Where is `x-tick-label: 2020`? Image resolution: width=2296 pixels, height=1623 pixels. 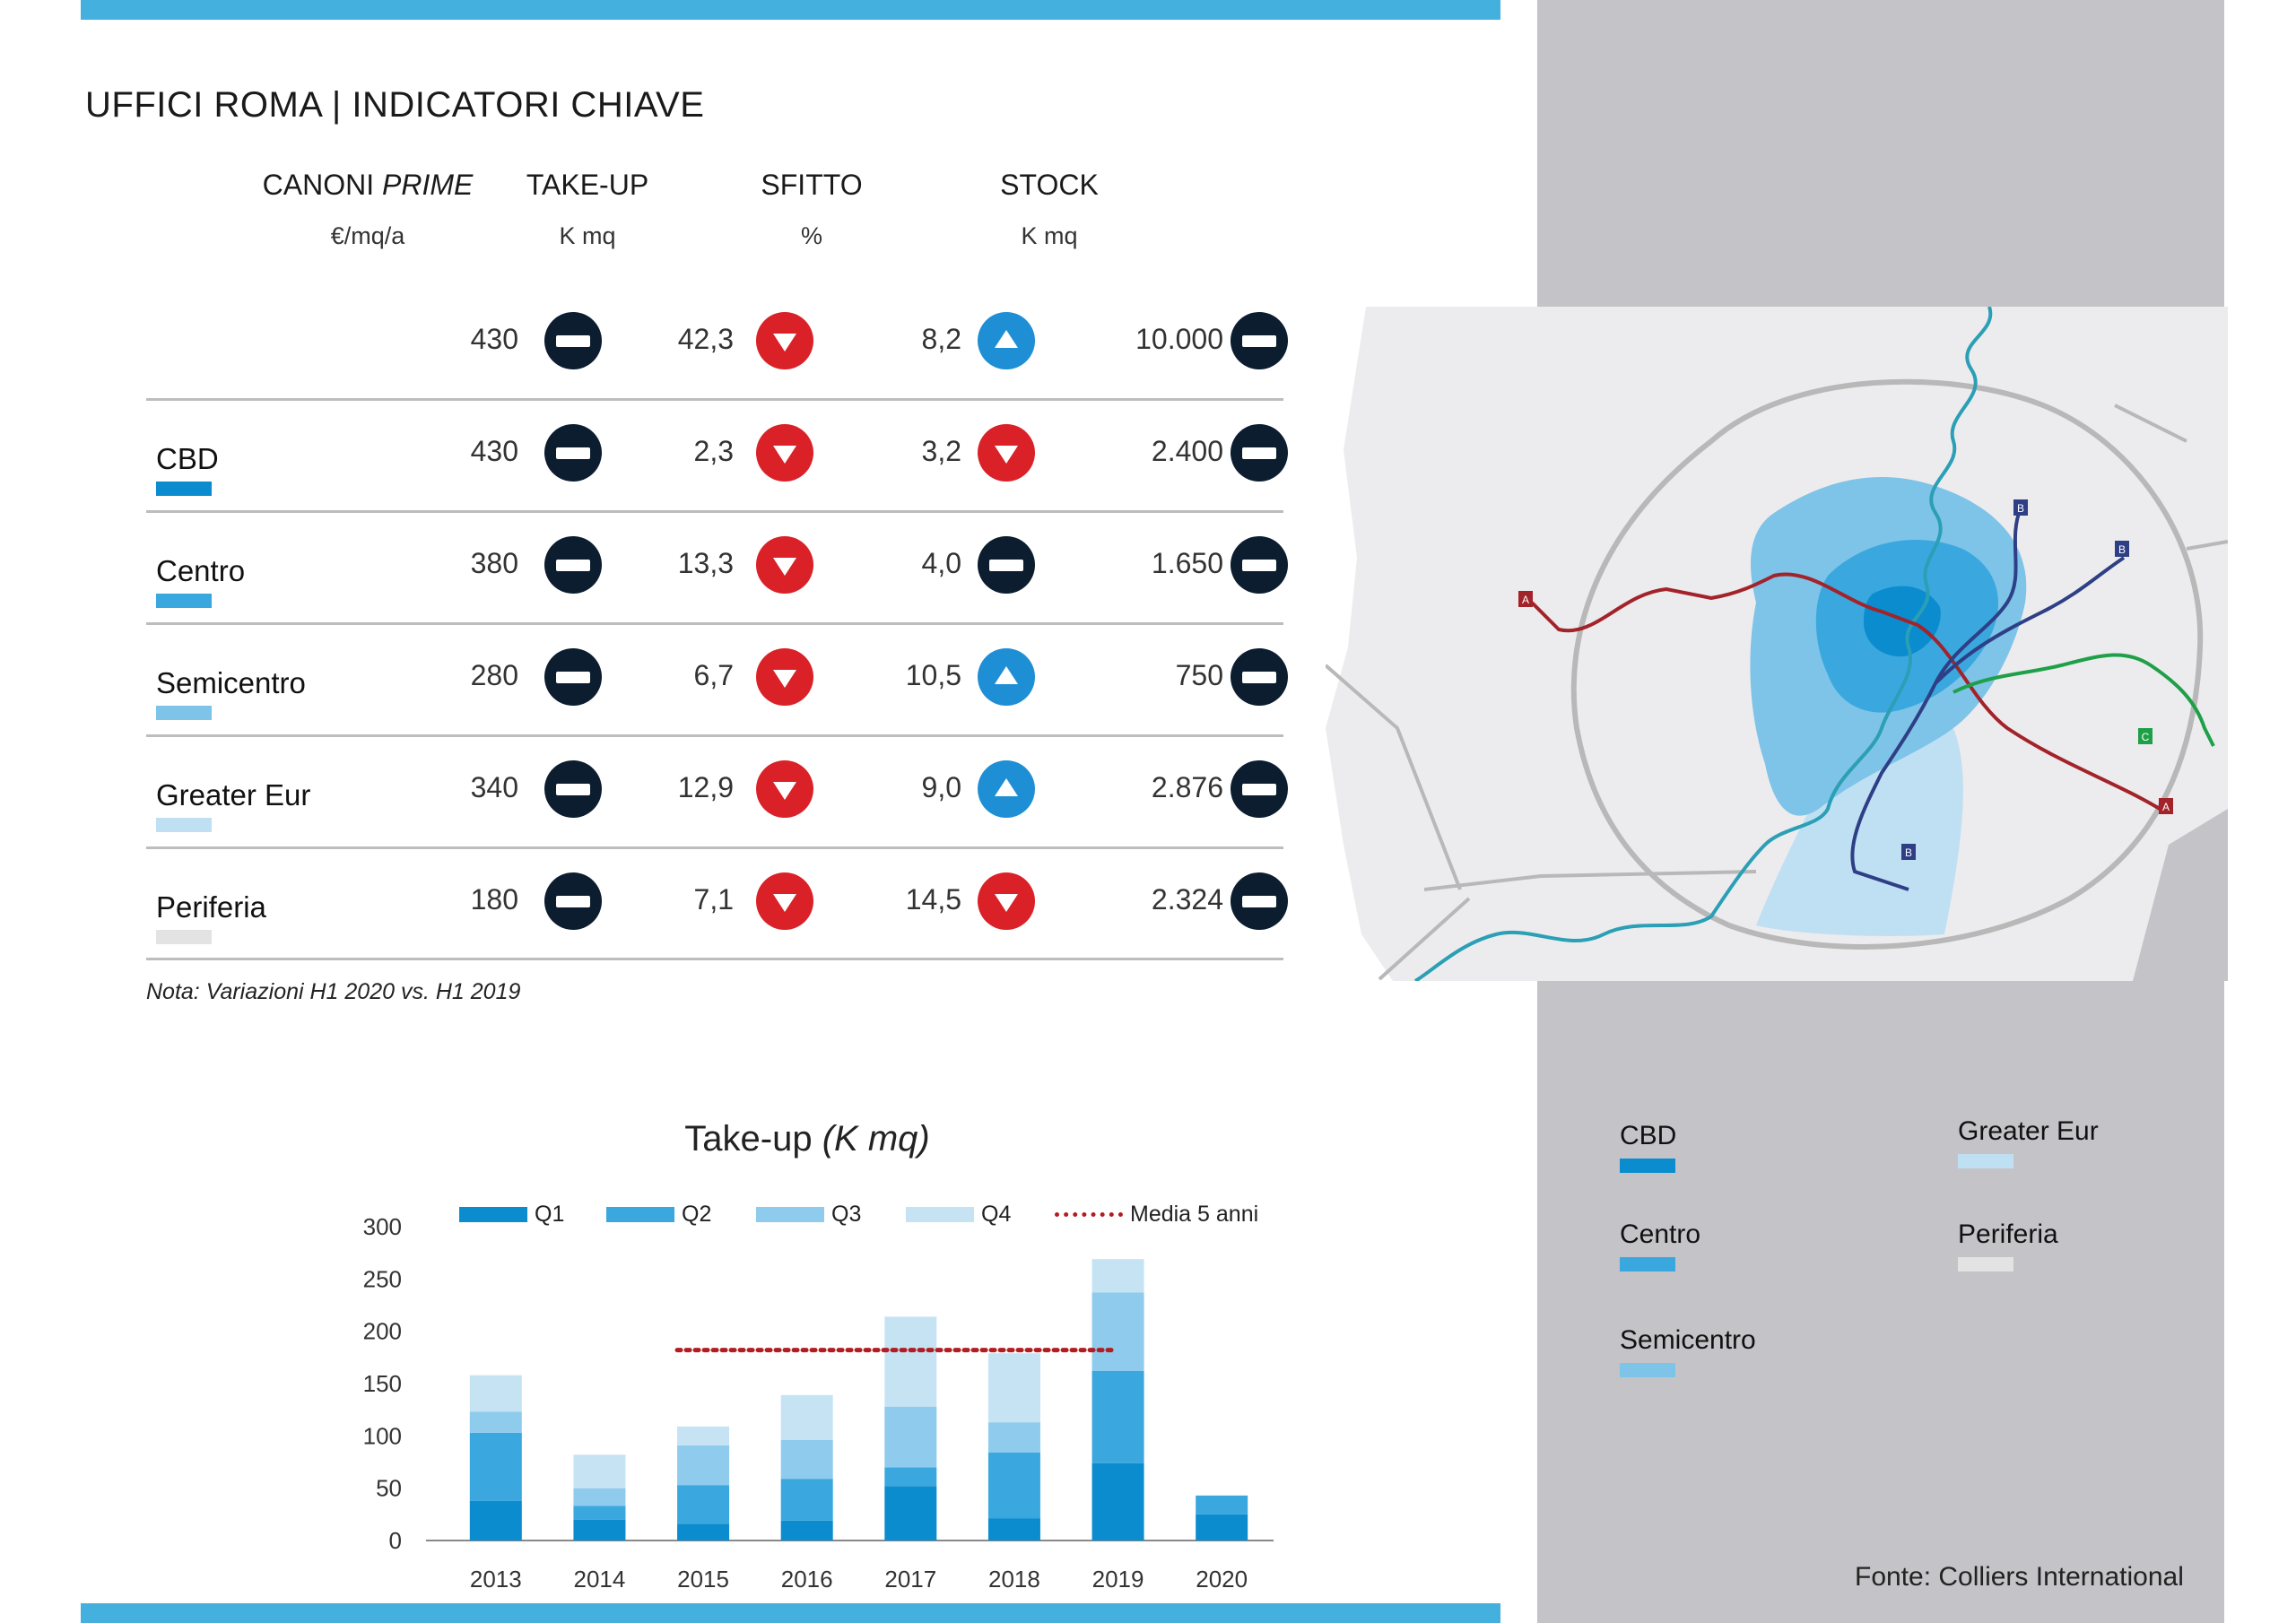
x-tick-label: 2020 is located at coordinates (1222, 1579).